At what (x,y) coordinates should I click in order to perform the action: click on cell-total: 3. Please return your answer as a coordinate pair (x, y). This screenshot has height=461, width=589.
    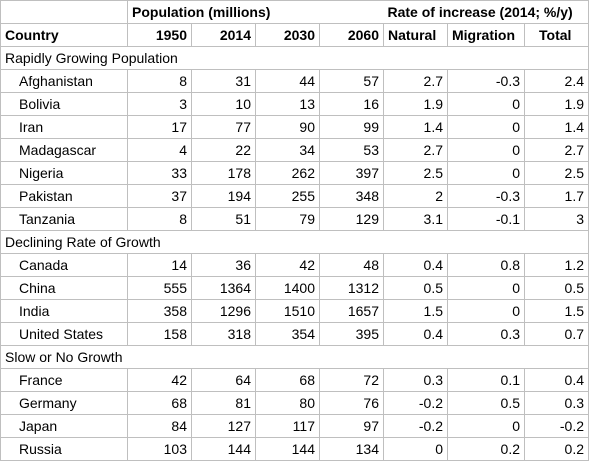
    Looking at the image, I should click on (556, 219).